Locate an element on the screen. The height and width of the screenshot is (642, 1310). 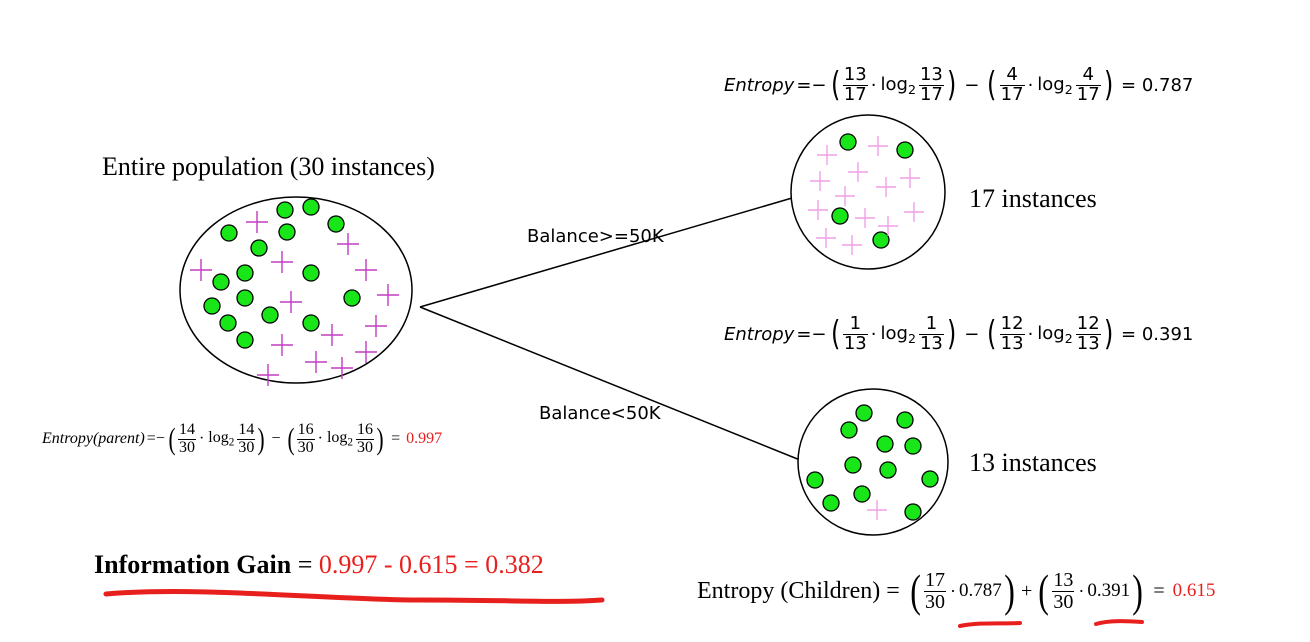
entropy-bottom-frac4: 12 13 is located at coordinates (1088, 333).